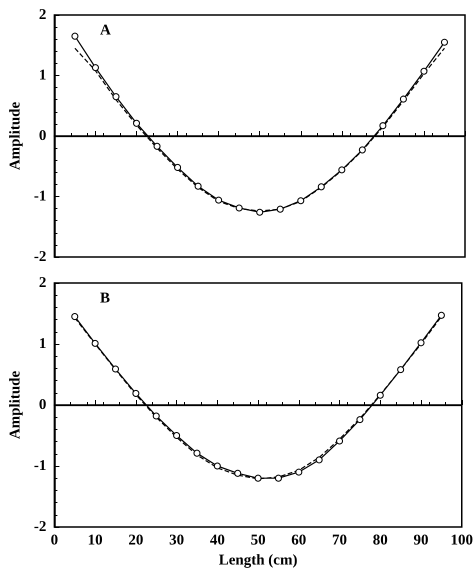 This screenshot has height=574, width=476. I want to click on x-tick-label: 30, so click(176, 540).